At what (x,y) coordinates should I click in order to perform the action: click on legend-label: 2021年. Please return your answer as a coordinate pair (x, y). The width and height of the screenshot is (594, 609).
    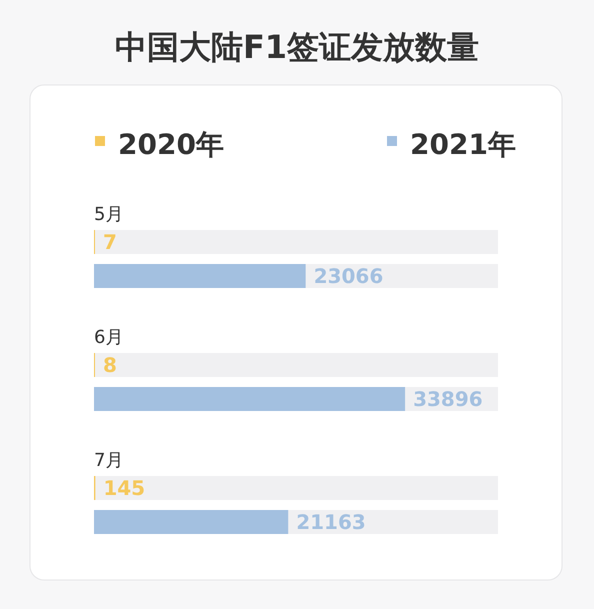
    Looking at the image, I should click on (463, 144).